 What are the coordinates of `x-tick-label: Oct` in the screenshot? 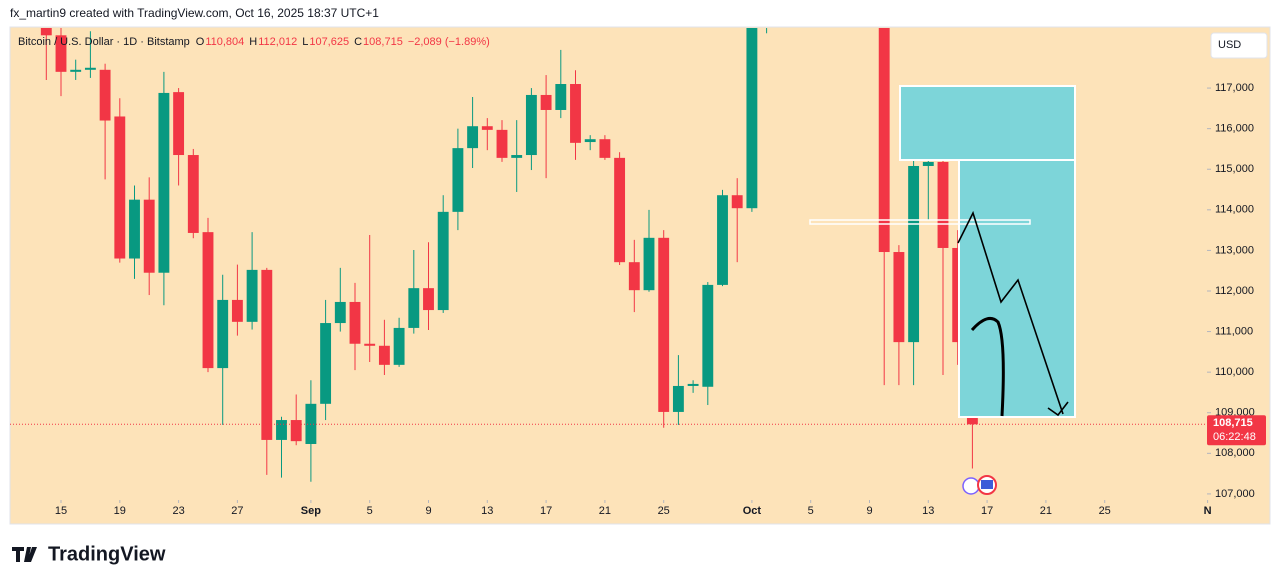 It's located at (752, 511).